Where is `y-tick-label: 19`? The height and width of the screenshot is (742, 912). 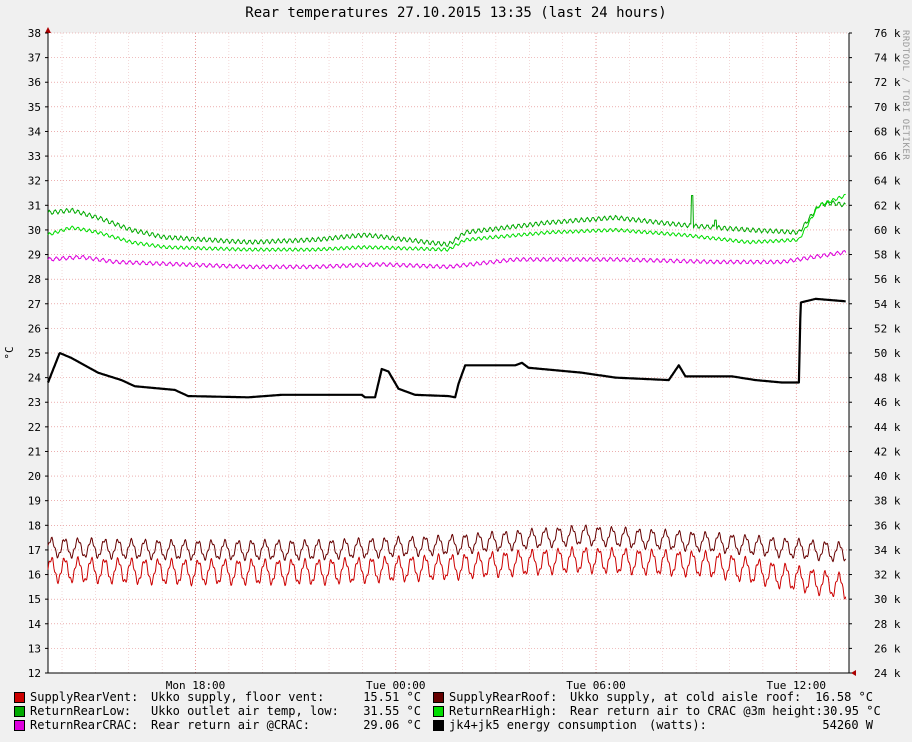
y-tick-label: 19 is located at coordinates (34, 501).